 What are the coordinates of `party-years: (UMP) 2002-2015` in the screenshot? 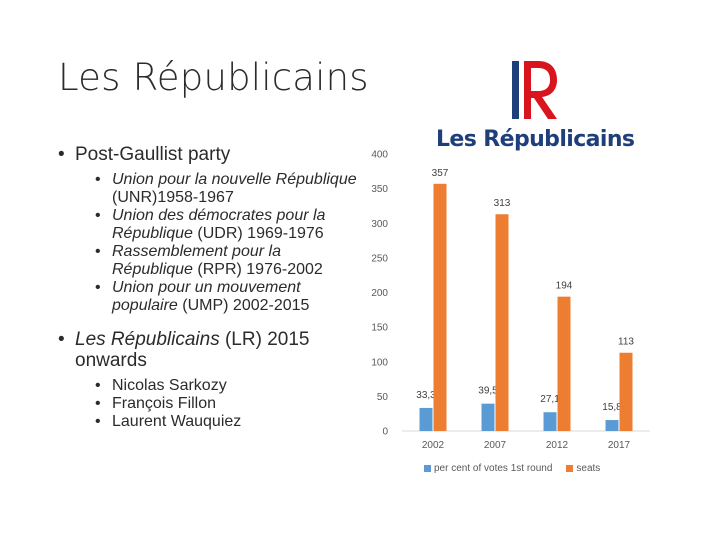 It's located at (243, 305).